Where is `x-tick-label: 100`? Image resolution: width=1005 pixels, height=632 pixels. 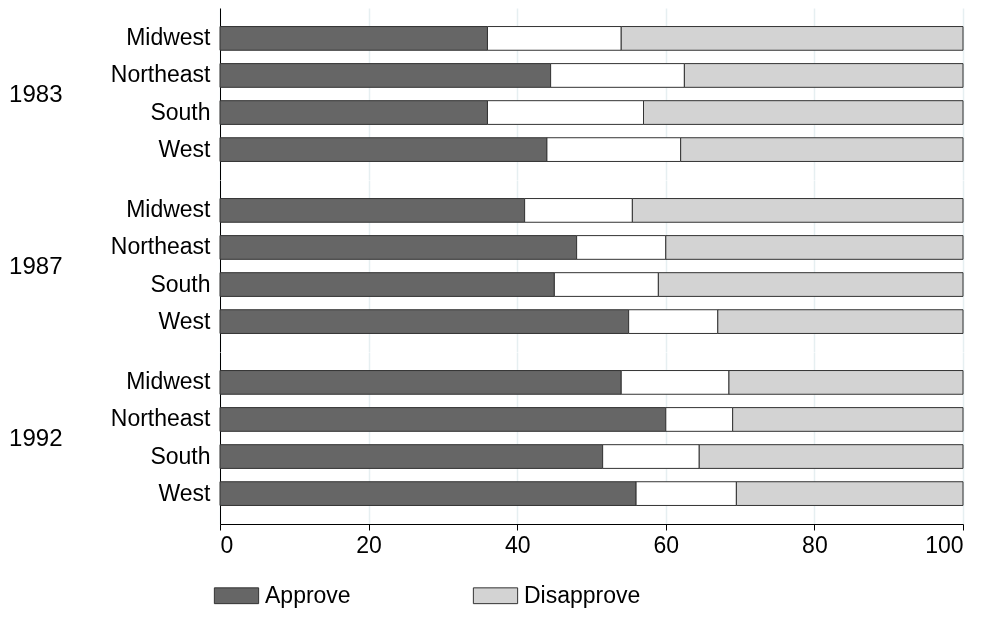 x-tick-label: 100 is located at coordinates (944, 544).